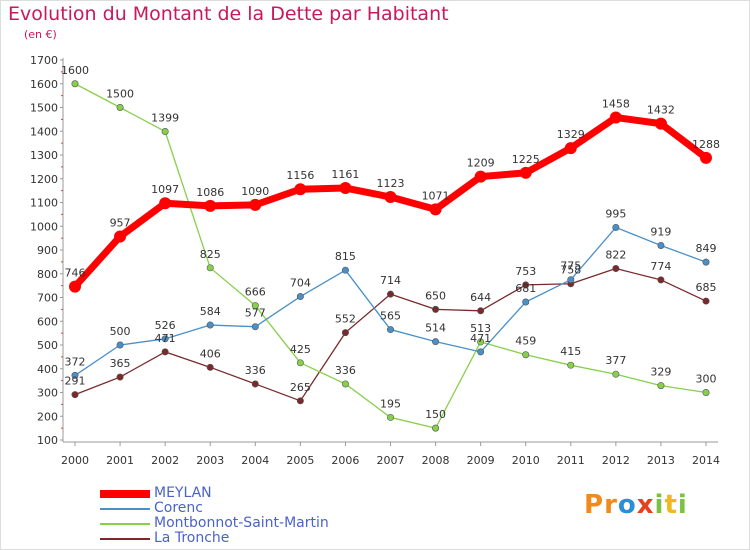 Image resolution: width=750 pixels, height=550 pixels. What do you see at coordinates (165, 189) in the screenshot?
I see `data-label: 1097` at bounding box center [165, 189].